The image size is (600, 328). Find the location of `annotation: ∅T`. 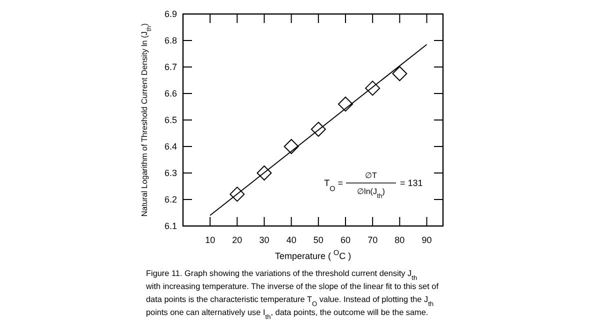

annotation: ∅T is located at coordinates (371, 175).